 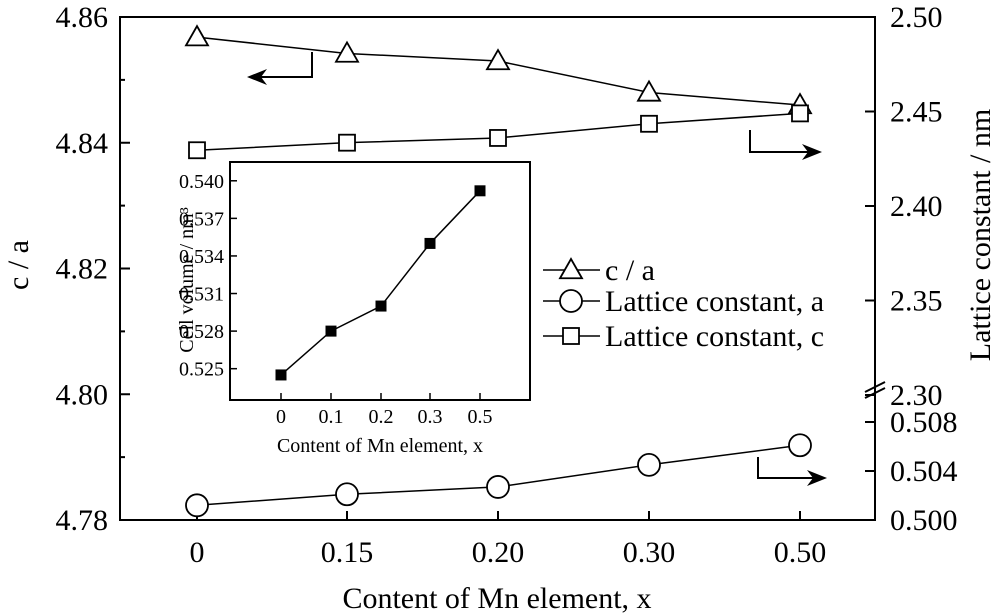 I want to click on y-left-tick-label: 4.84, so click(x=82, y=143).